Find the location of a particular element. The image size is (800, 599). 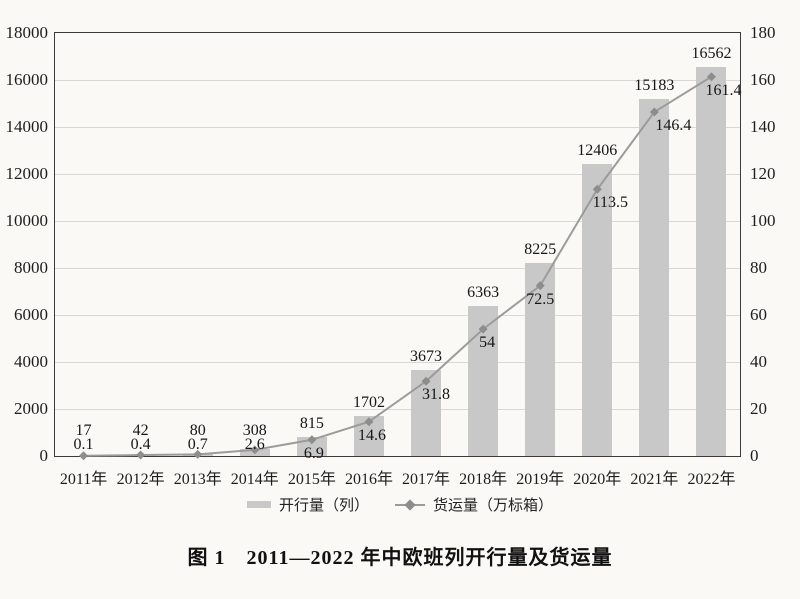

legend-bar-label: 开行量（列） is located at coordinates (323, 506).